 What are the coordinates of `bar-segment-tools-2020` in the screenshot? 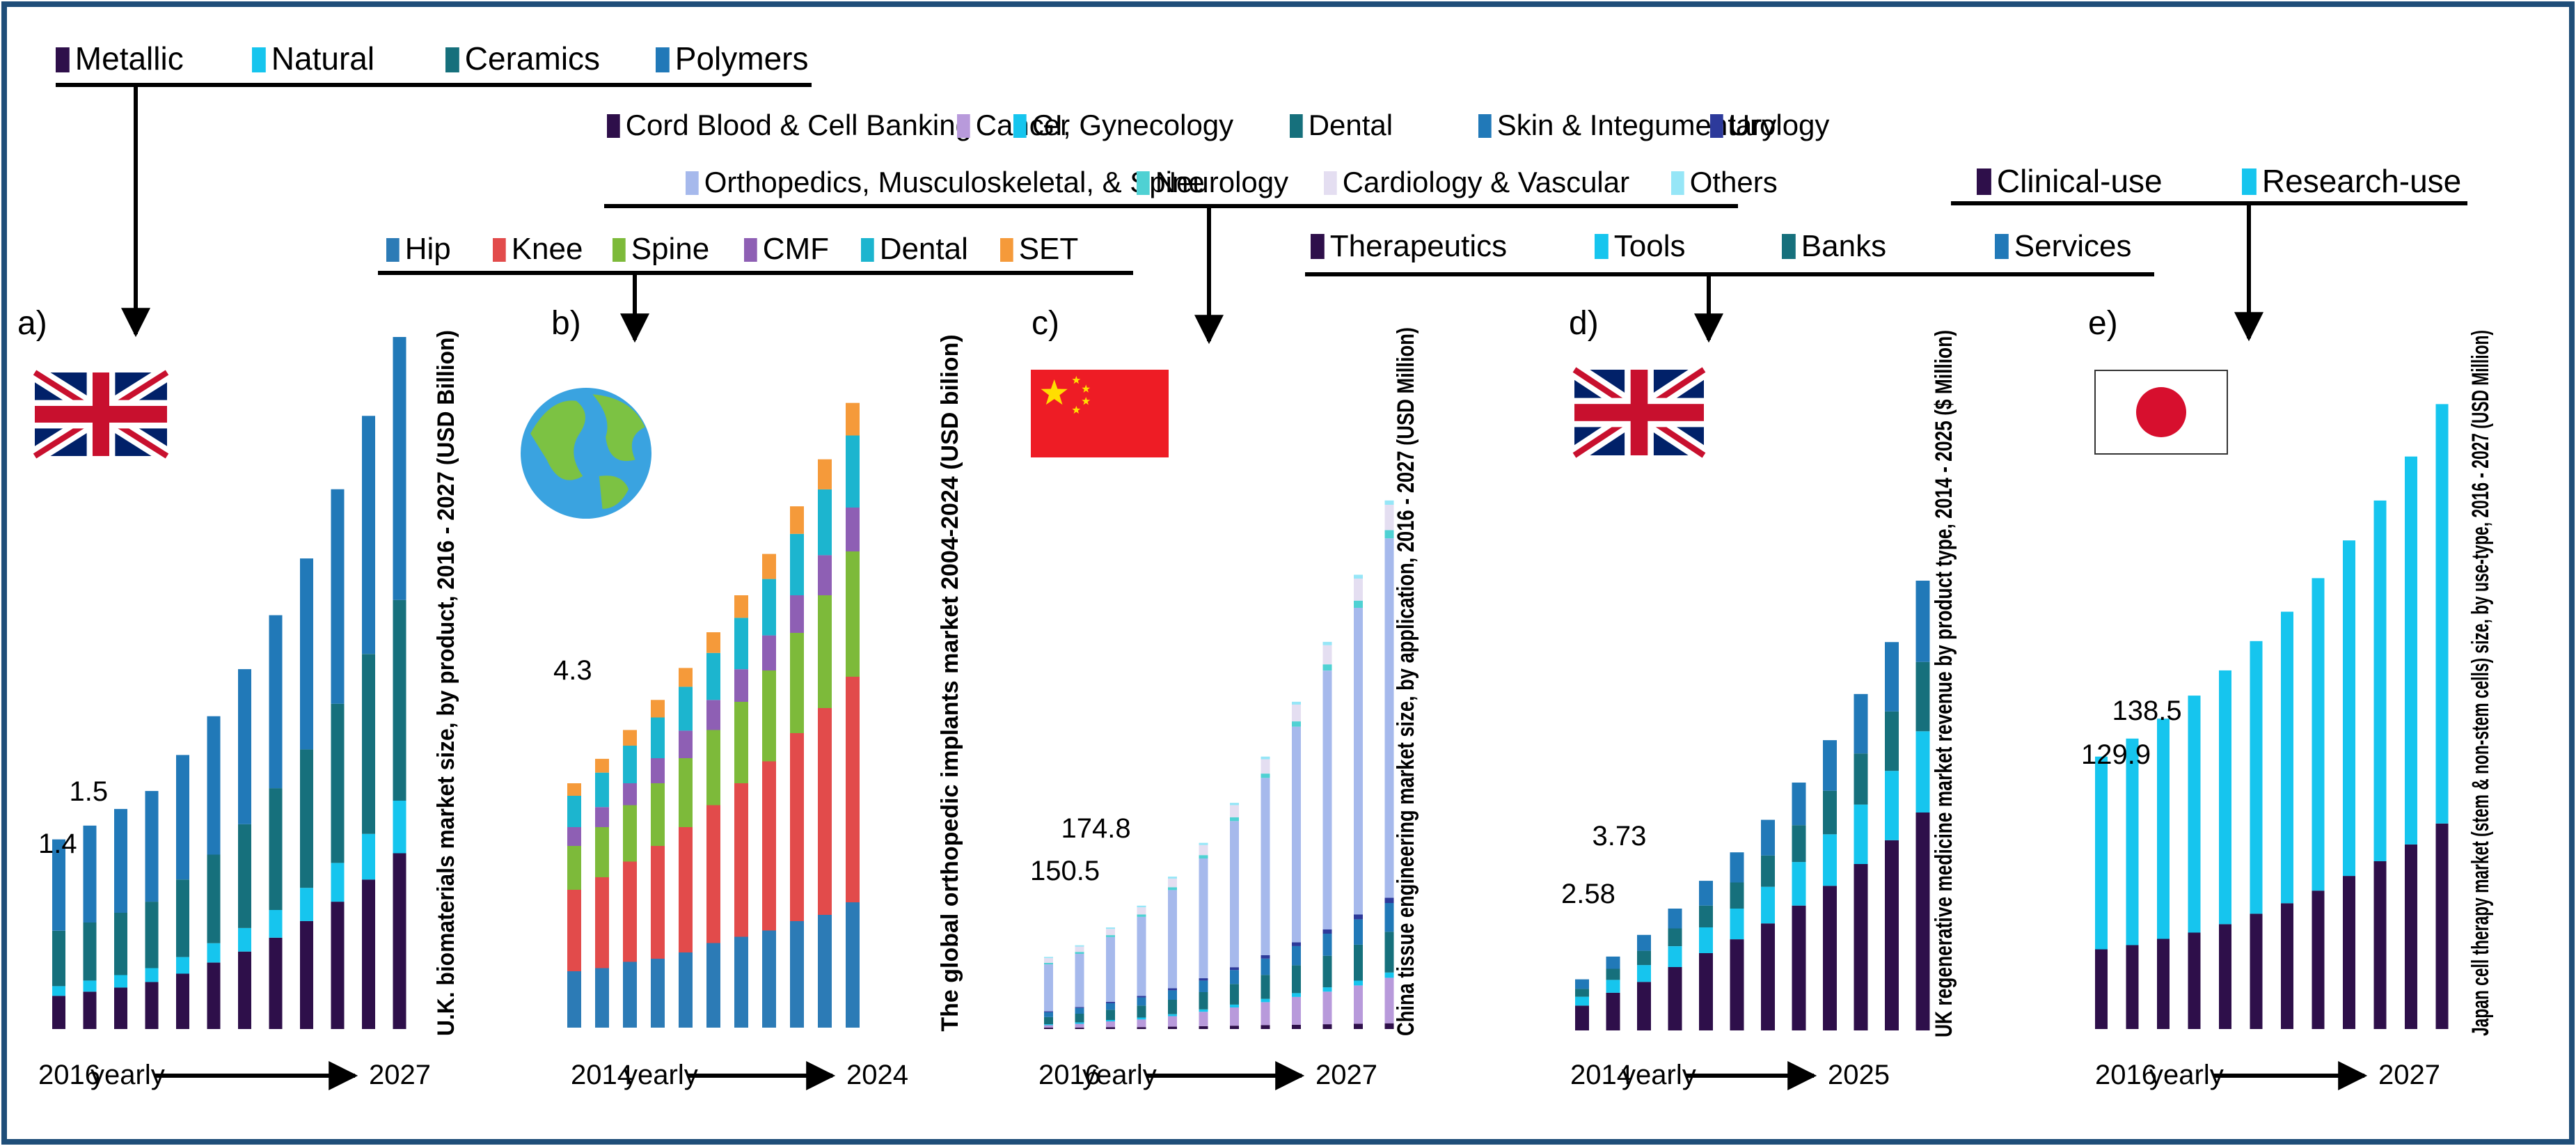 It's located at (1768, 905).